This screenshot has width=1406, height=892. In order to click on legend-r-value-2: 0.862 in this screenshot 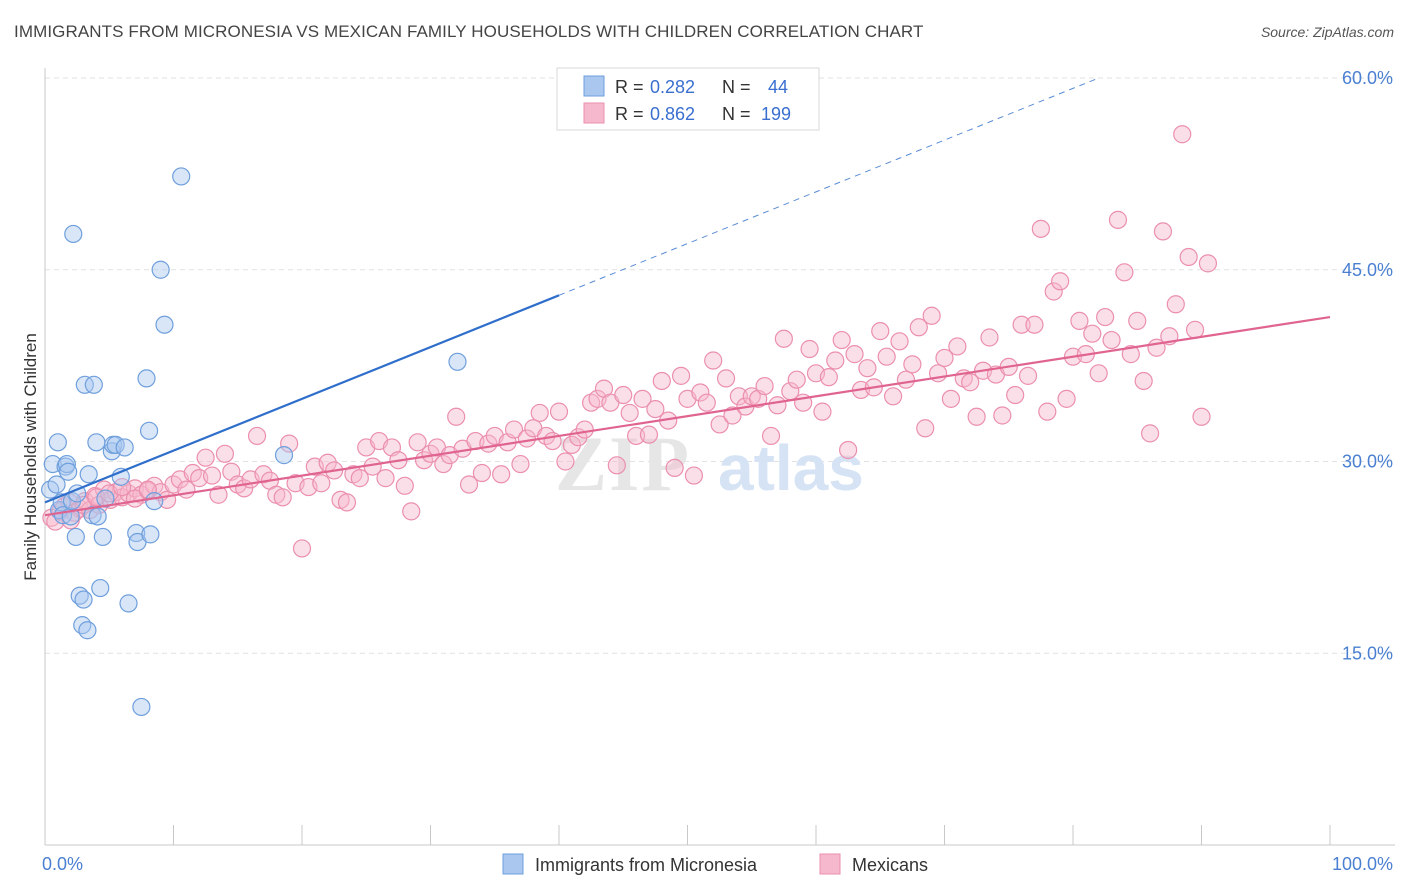, I will do `click(672, 114)`.